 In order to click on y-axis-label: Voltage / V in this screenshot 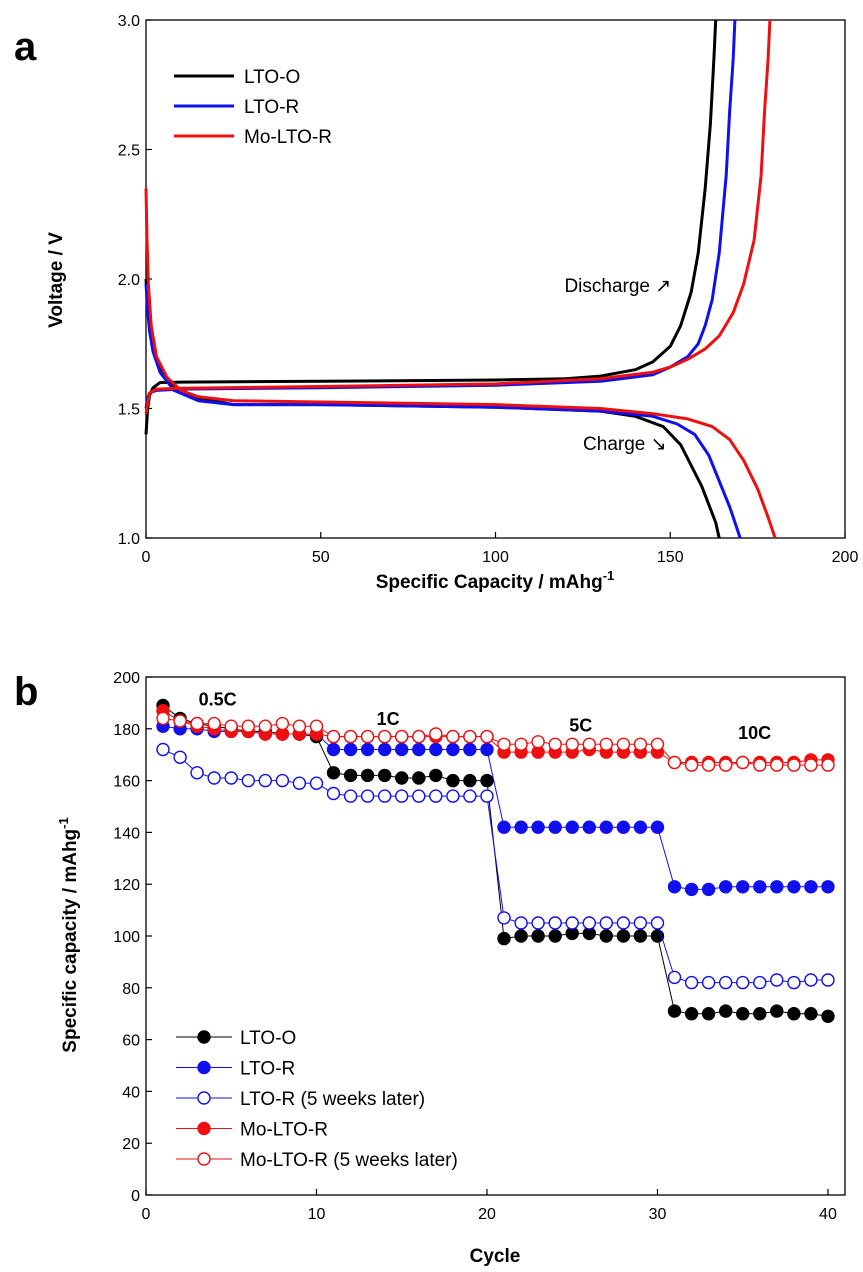, I will do `click(56, 280)`.